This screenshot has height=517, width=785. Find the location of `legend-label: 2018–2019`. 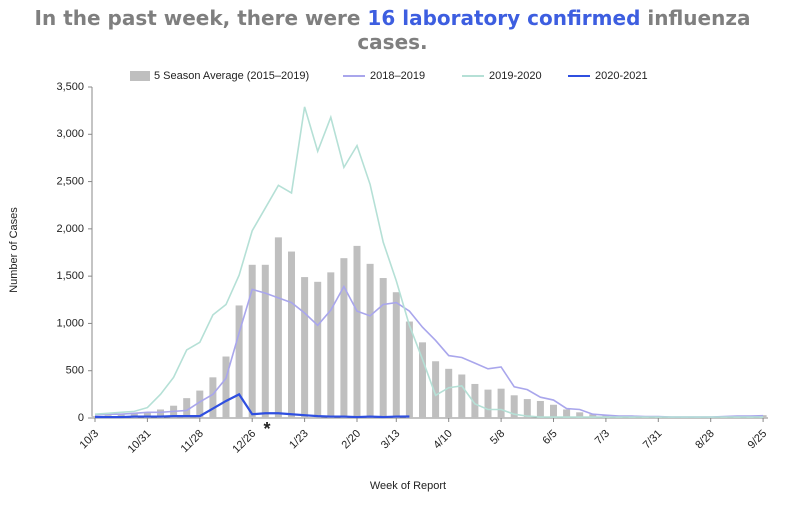

legend-label: 2018–2019 is located at coordinates (397, 76).